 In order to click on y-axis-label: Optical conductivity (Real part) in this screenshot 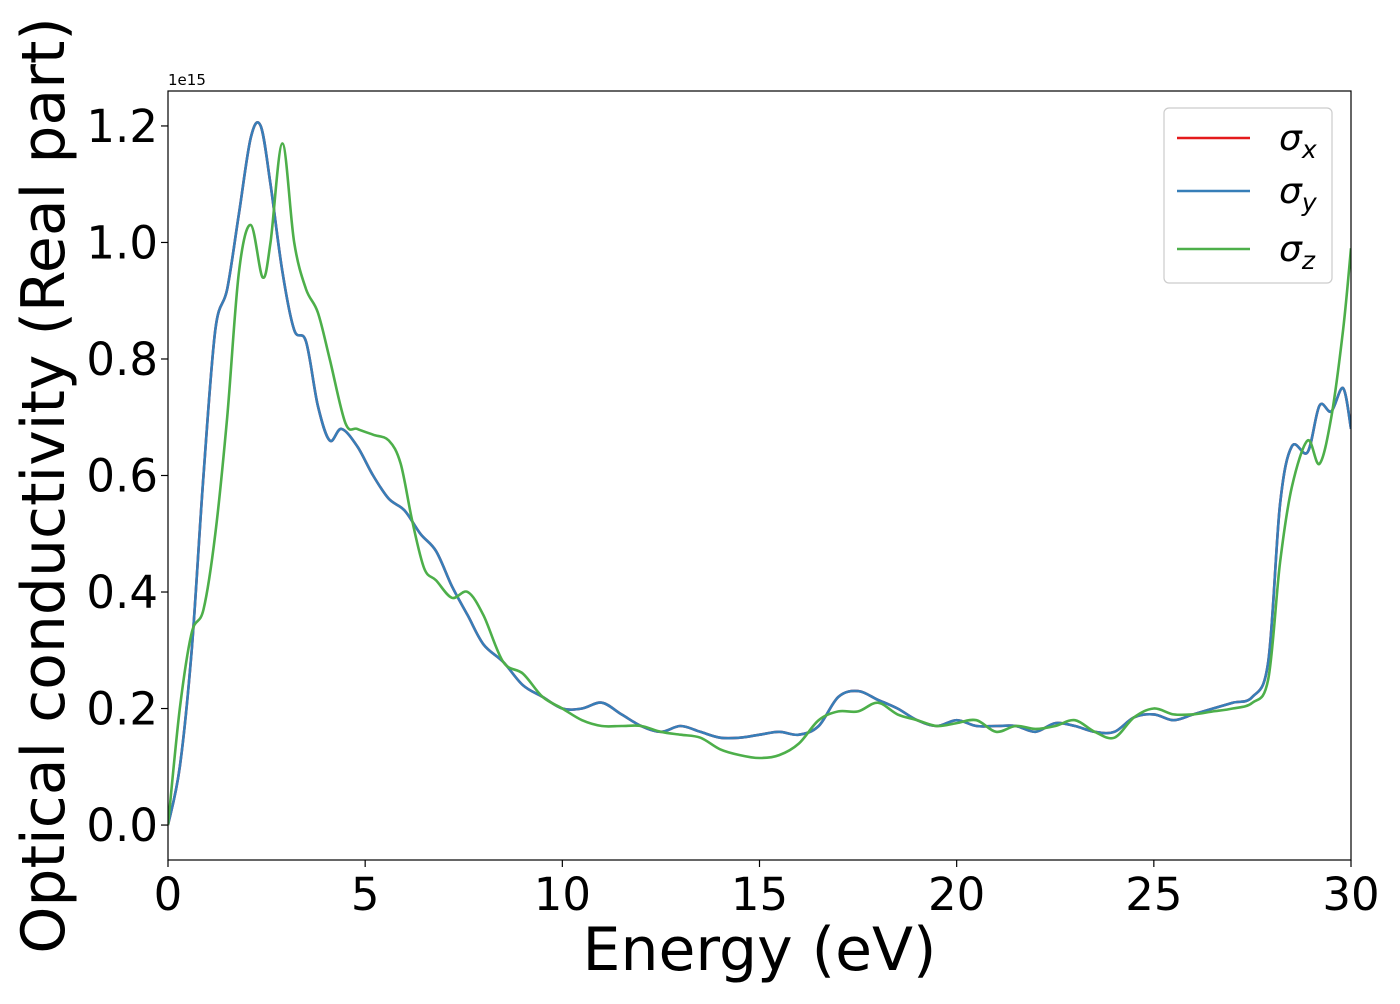, I will do `click(44, 485)`.